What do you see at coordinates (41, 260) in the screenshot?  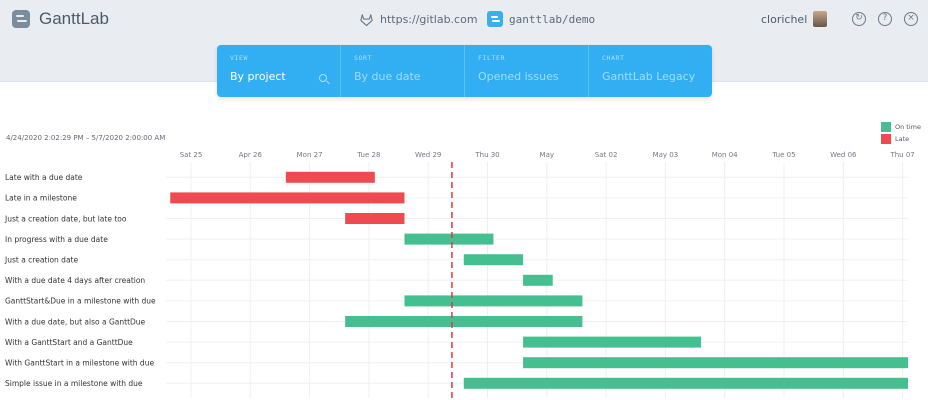 I see `row-label: Just a creation date` at bounding box center [41, 260].